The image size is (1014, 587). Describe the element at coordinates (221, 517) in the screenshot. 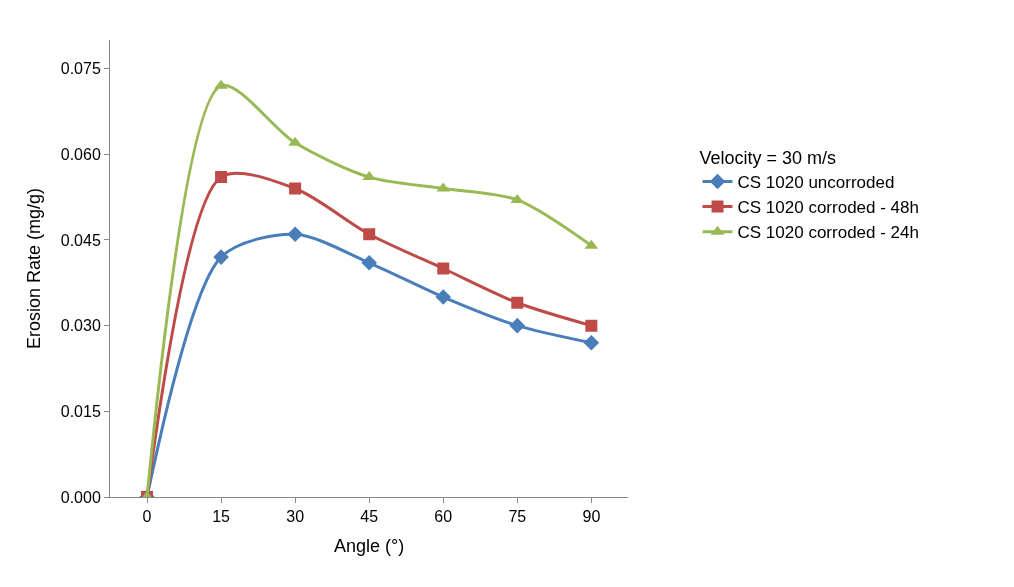

I see `x-tick-label: 15` at that location.